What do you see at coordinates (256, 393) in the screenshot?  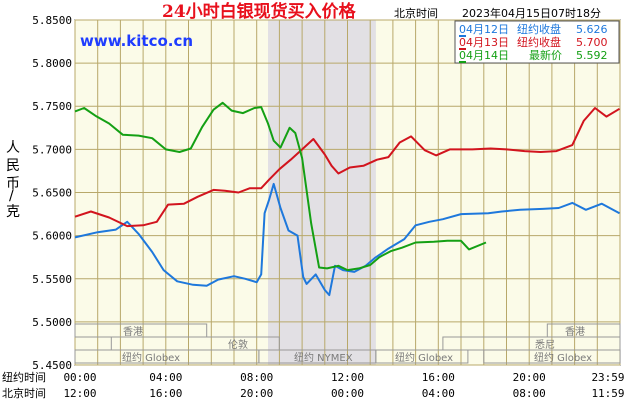 I see `x-tick-bj: 20:00` at bounding box center [256, 393].